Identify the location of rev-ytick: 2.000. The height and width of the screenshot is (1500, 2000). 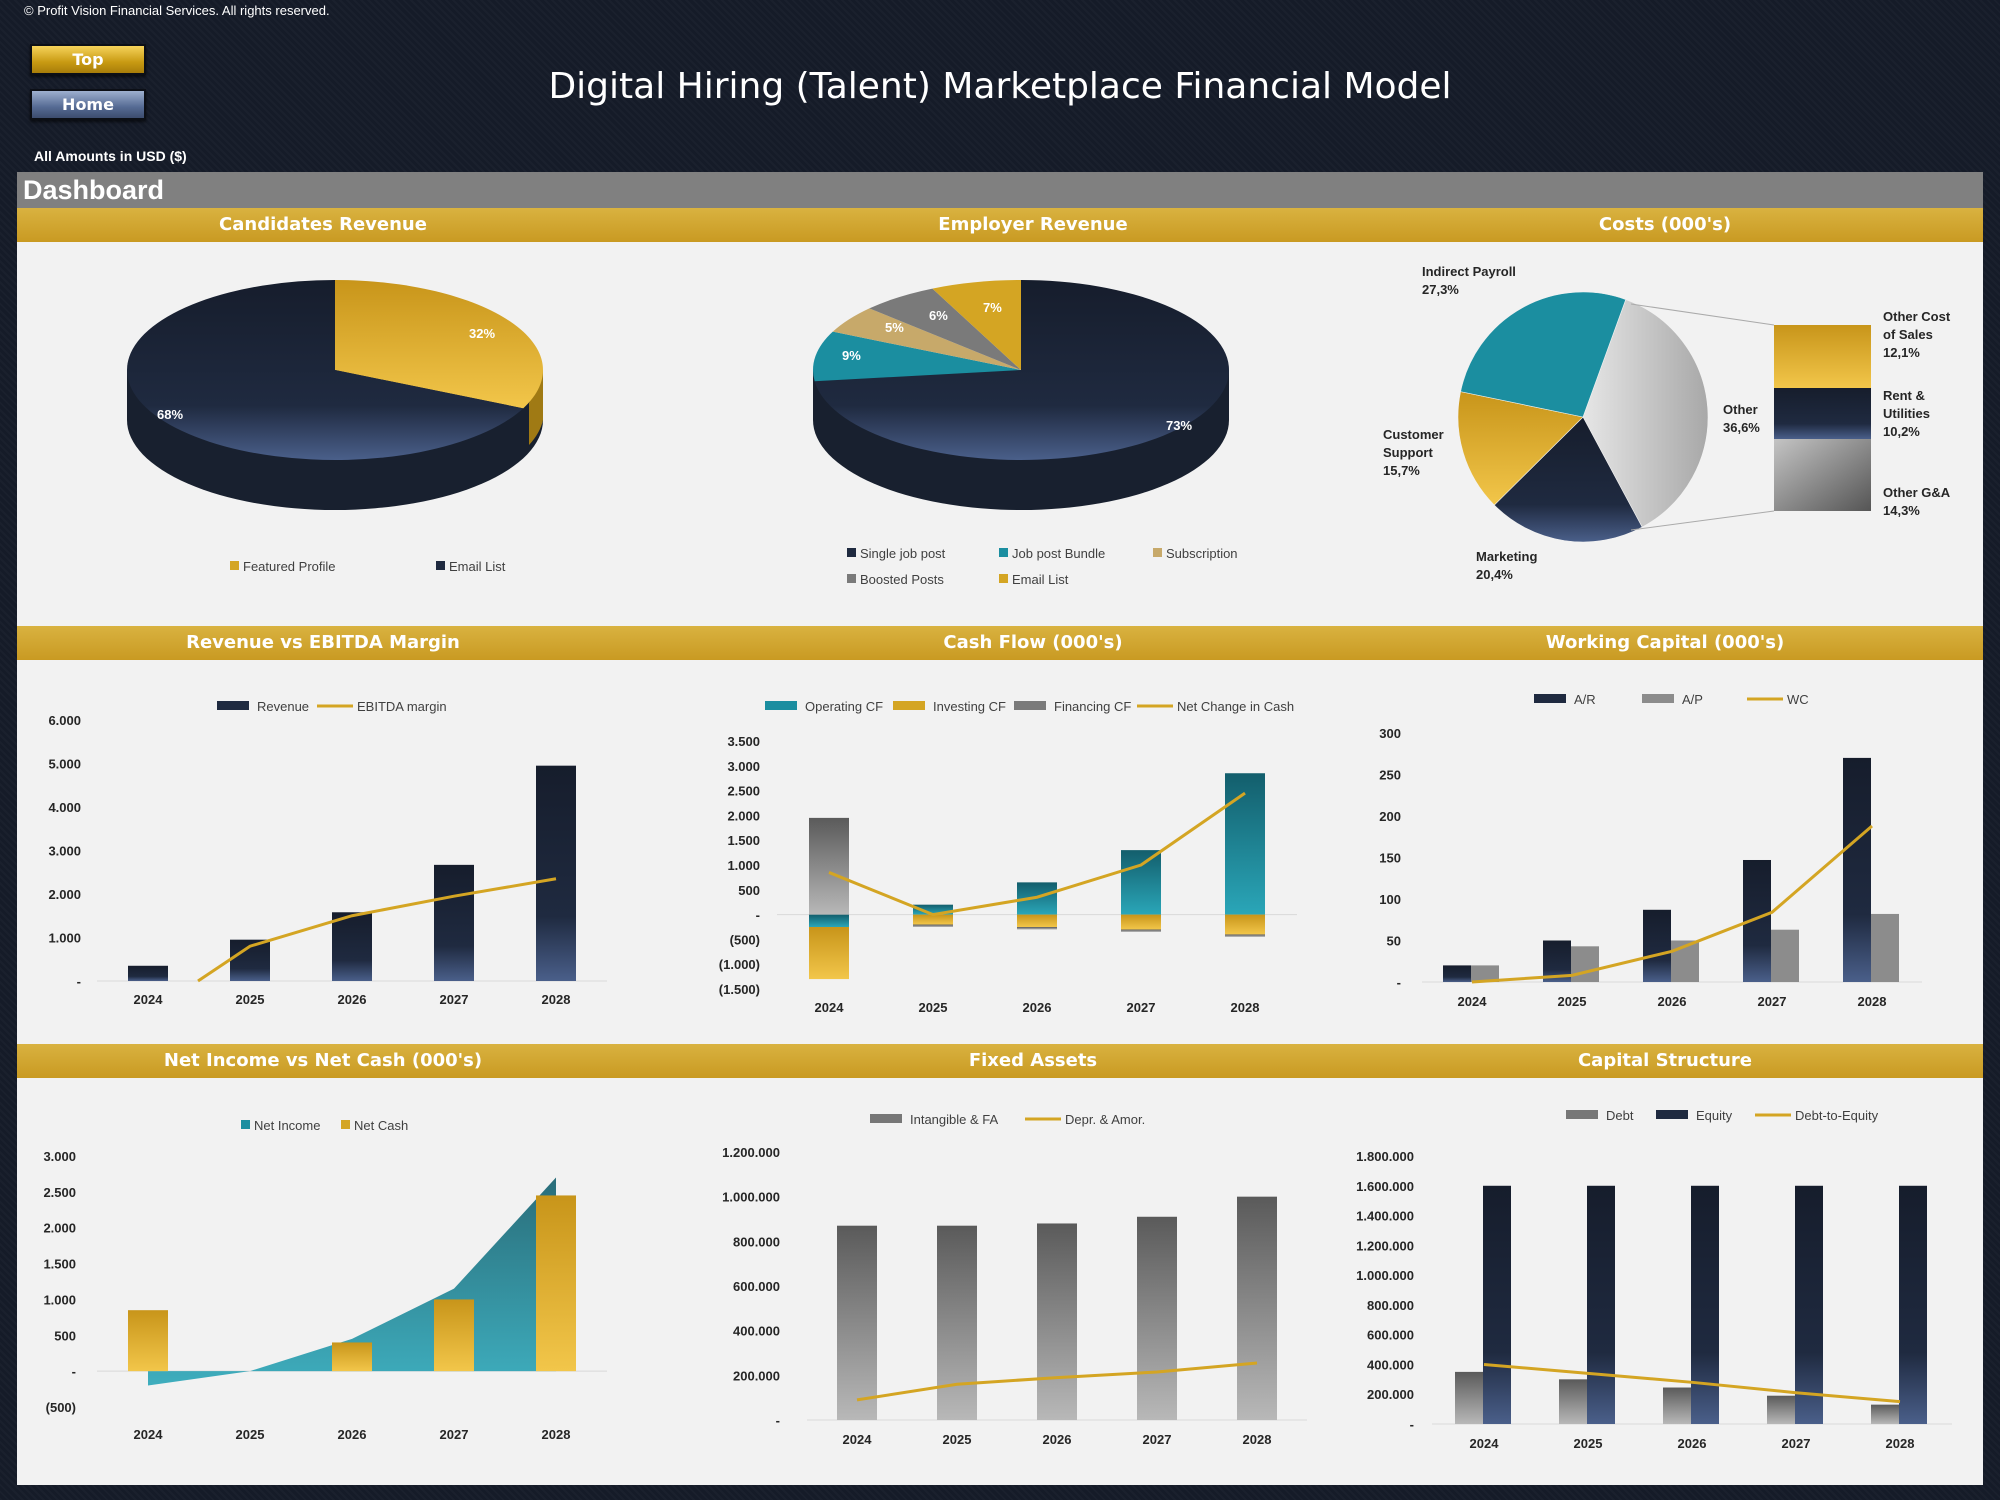
(64, 894).